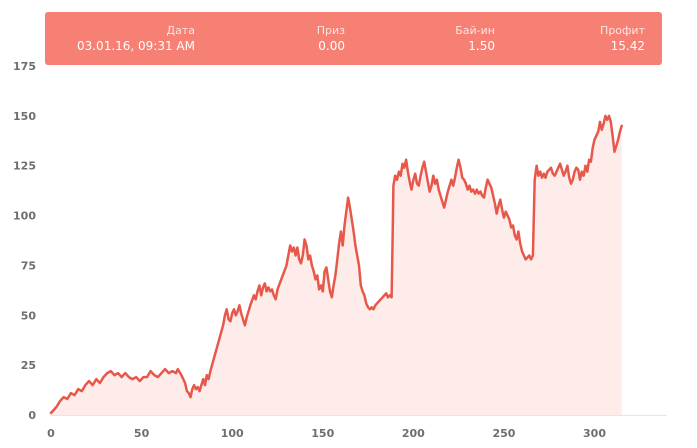 This screenshot has height=448, width=697. I want to click on tooltip-profit-value: 15.42, so click(627, 46).